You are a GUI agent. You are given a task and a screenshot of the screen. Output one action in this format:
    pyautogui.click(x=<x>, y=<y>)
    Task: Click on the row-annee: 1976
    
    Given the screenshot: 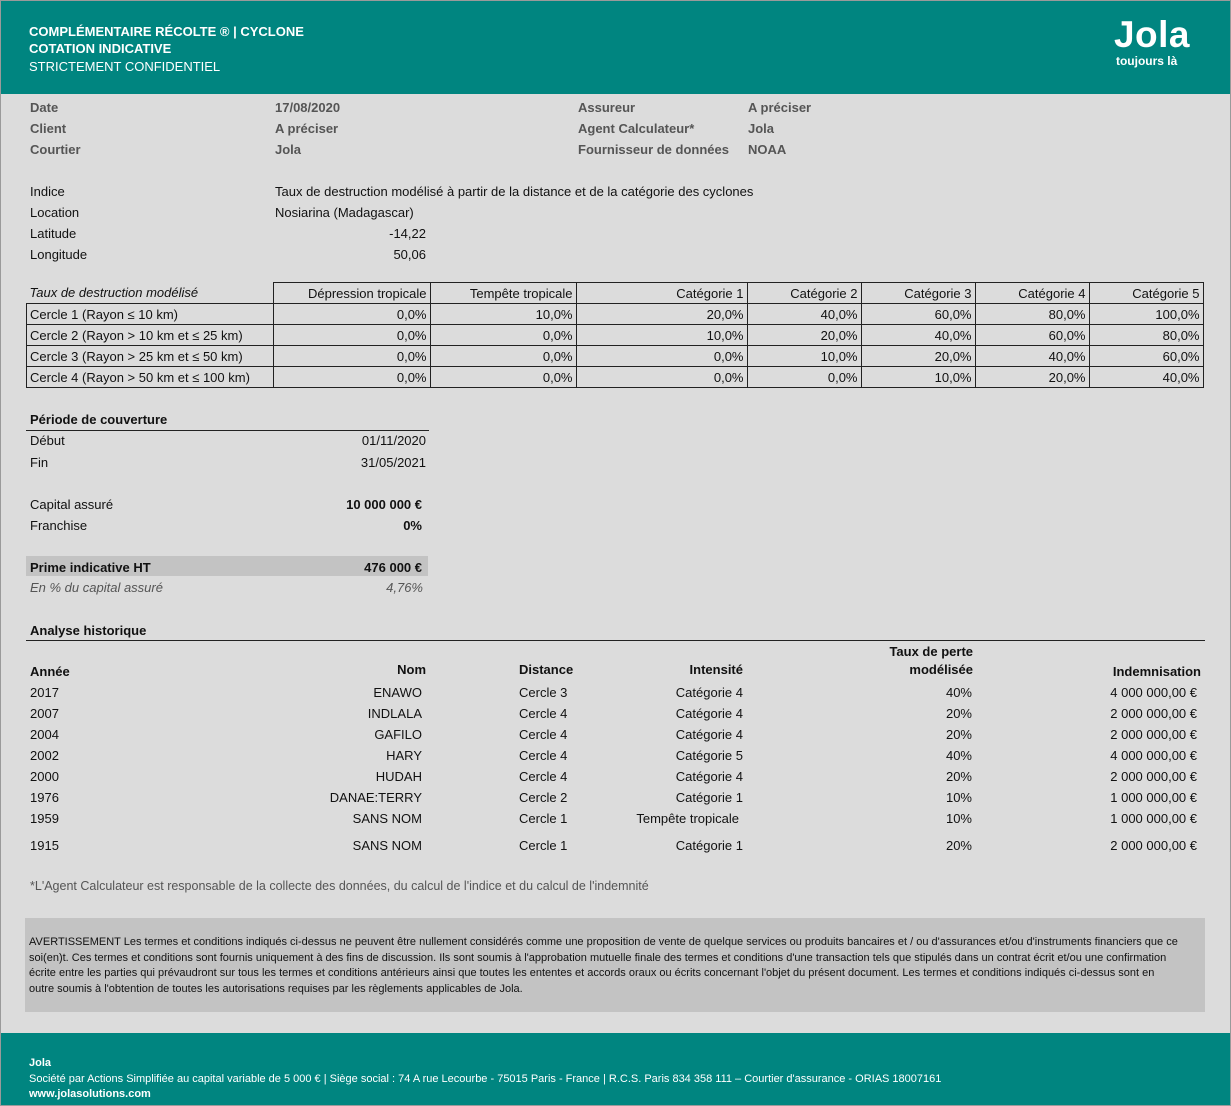 What is the action you would take?
    pyautogui.click(x=44, y=797)
    